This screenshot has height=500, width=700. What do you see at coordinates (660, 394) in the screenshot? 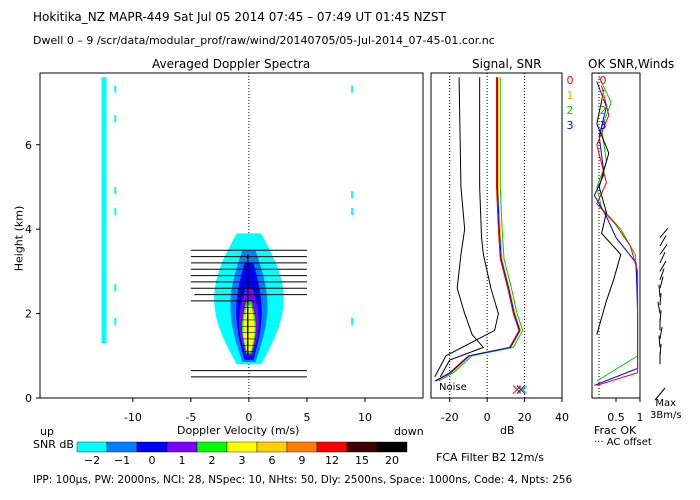
I see `wind-scale-arrow` at bounding box center [660, 394].